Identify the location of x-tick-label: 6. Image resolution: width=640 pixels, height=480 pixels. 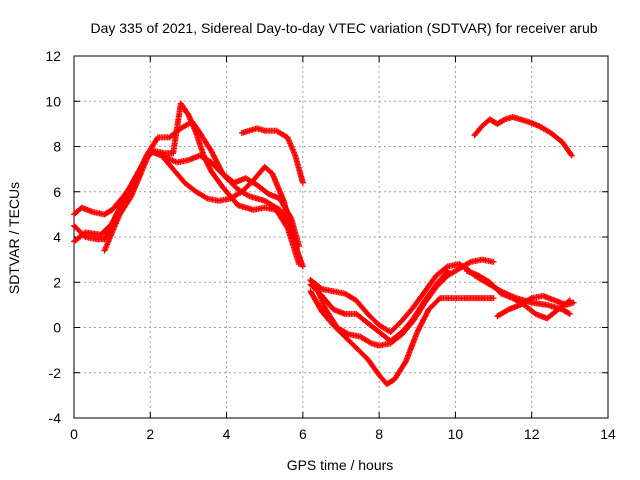
(303, 434).